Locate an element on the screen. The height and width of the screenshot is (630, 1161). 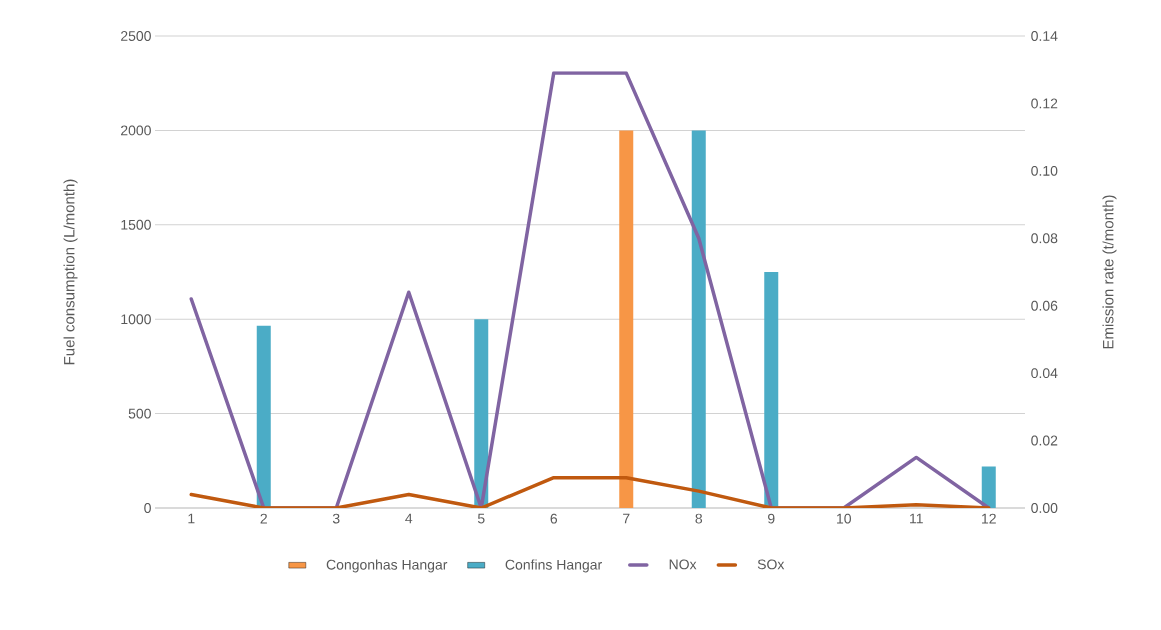
x-tick-label: 7 is located at coordinates (626, 518).